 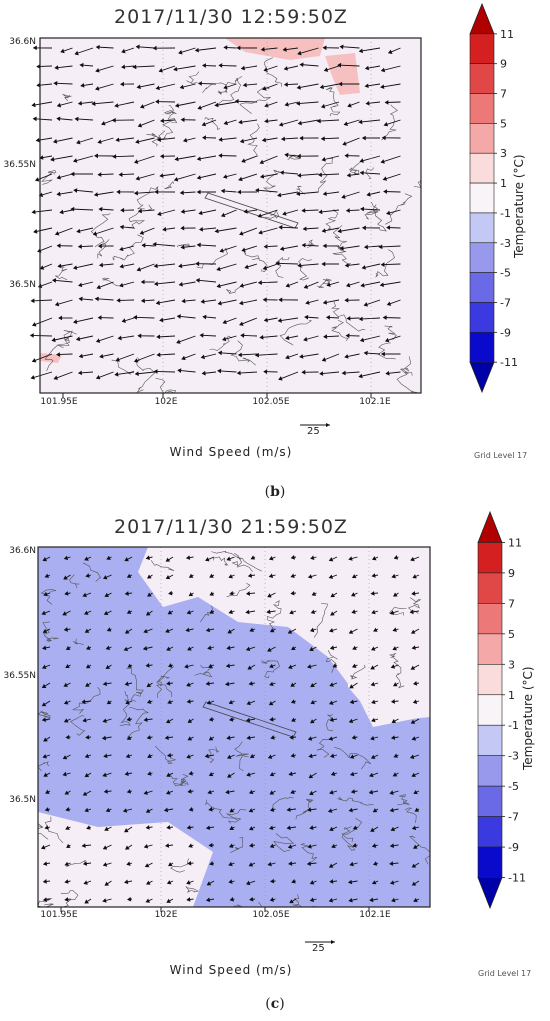 What do you see at coordinates (342, 74) in the screenshot?
I see `warm-patch` at bounding box center [342, 74].